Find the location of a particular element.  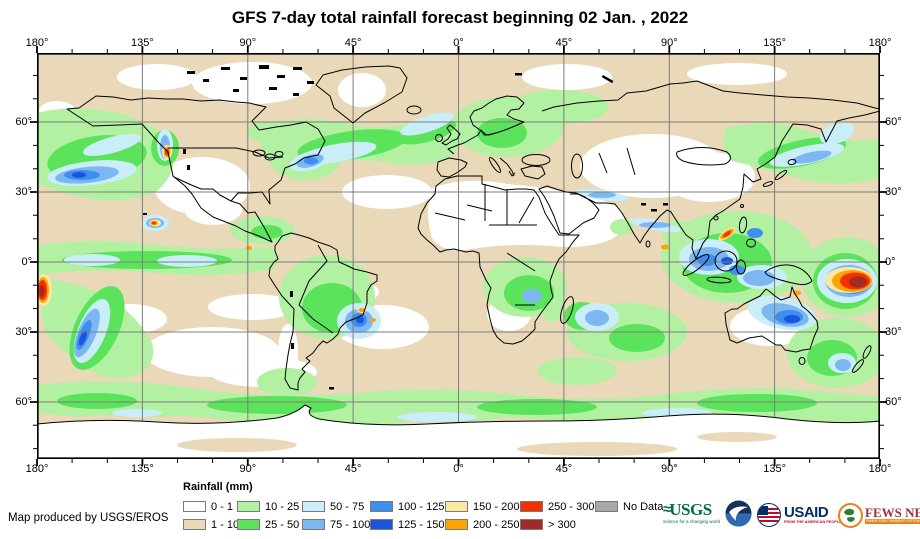

legend-label: 25 - 50 is located at coordinates (282, 524).